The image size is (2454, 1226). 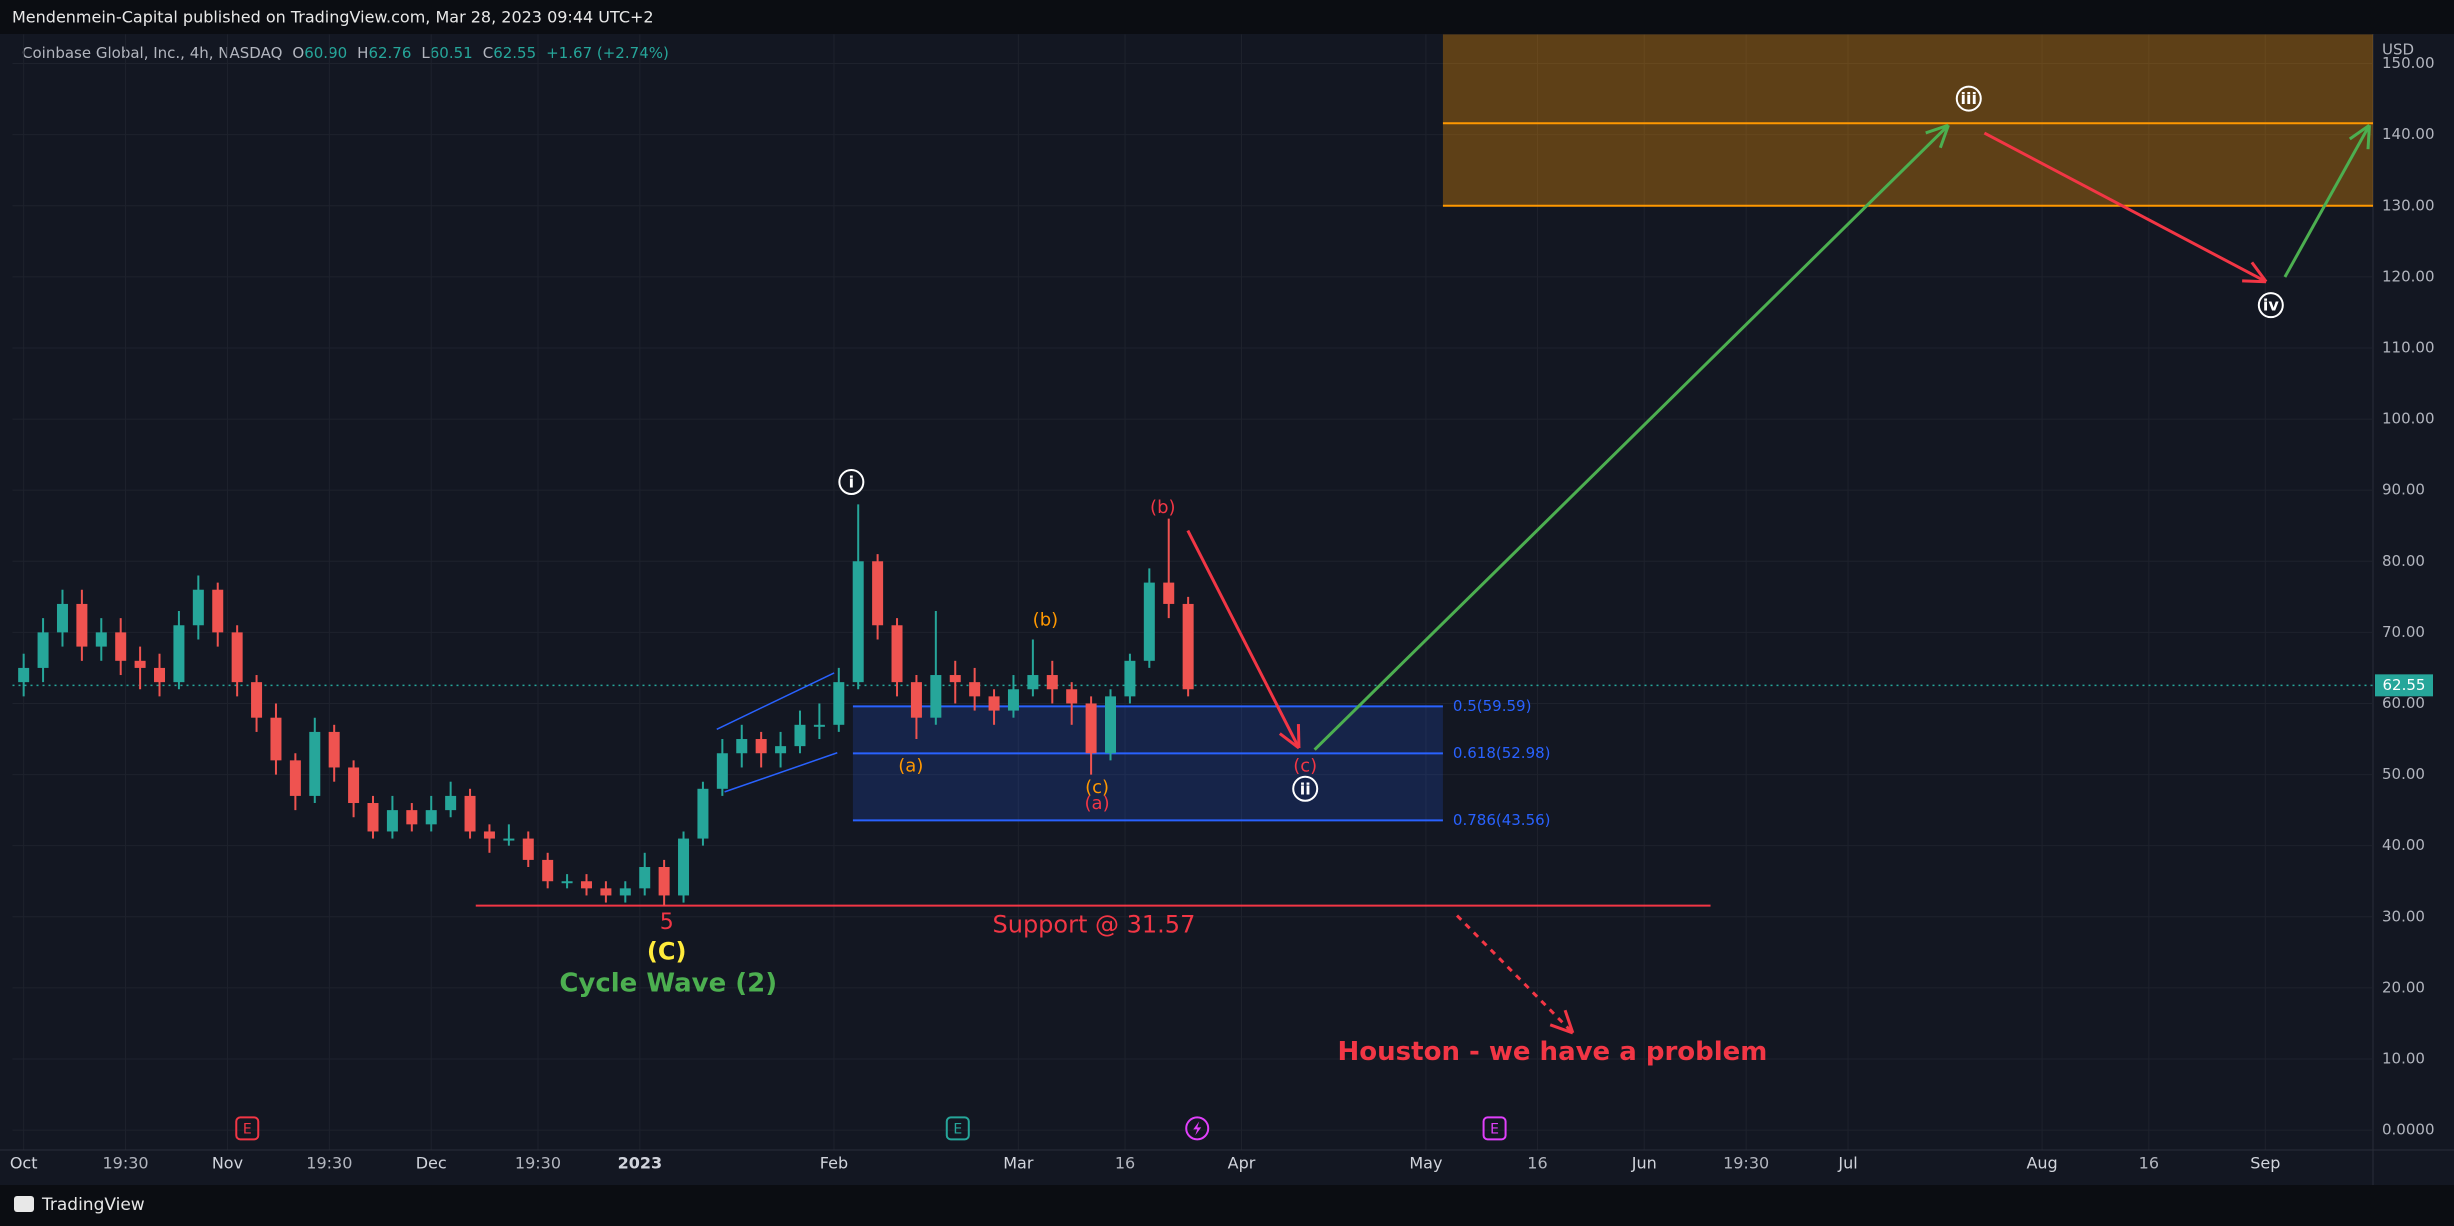 I want to click on fib-label: 0.618(52.98), so click(x=1502, y=753).